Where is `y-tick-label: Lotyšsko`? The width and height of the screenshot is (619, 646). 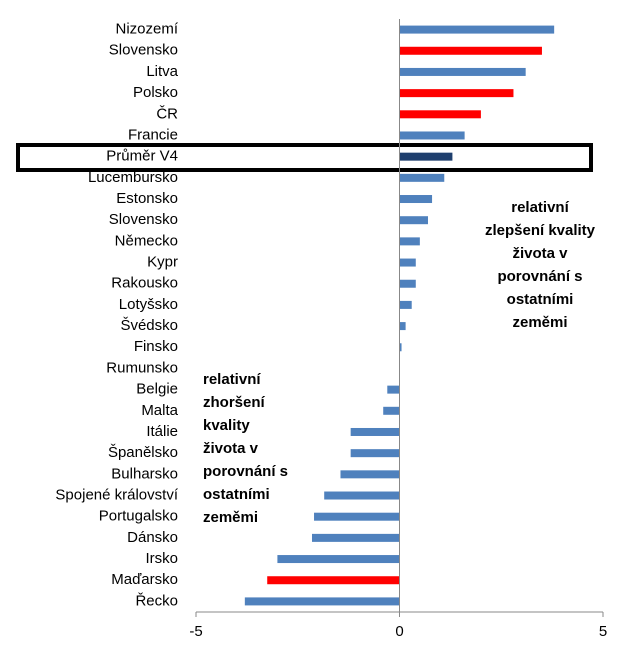 y-tick-label: Lotyšsko is located at coordinates (148, 304).